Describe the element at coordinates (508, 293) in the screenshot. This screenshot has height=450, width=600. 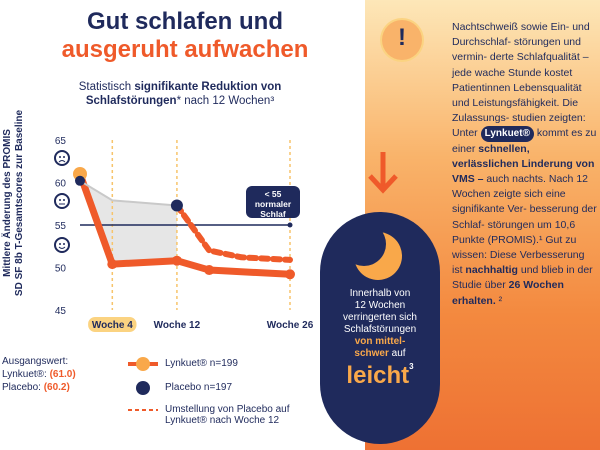
I see `right-text-bold3: 26 Wochen erhalten.` at that location.